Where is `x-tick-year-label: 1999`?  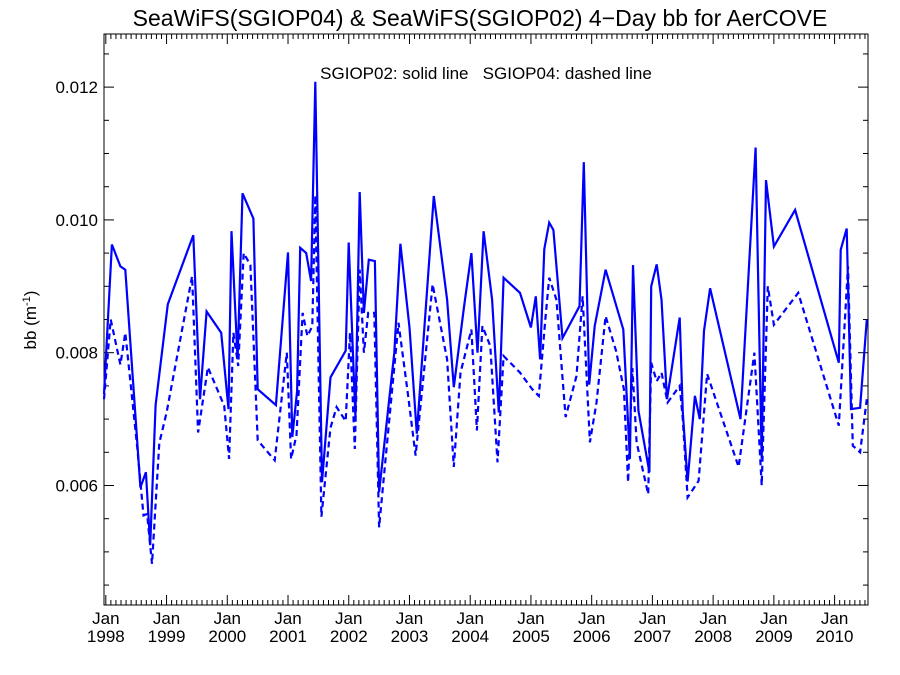
x-tick-year-label: 1999 is located at coordinates (167, 636).